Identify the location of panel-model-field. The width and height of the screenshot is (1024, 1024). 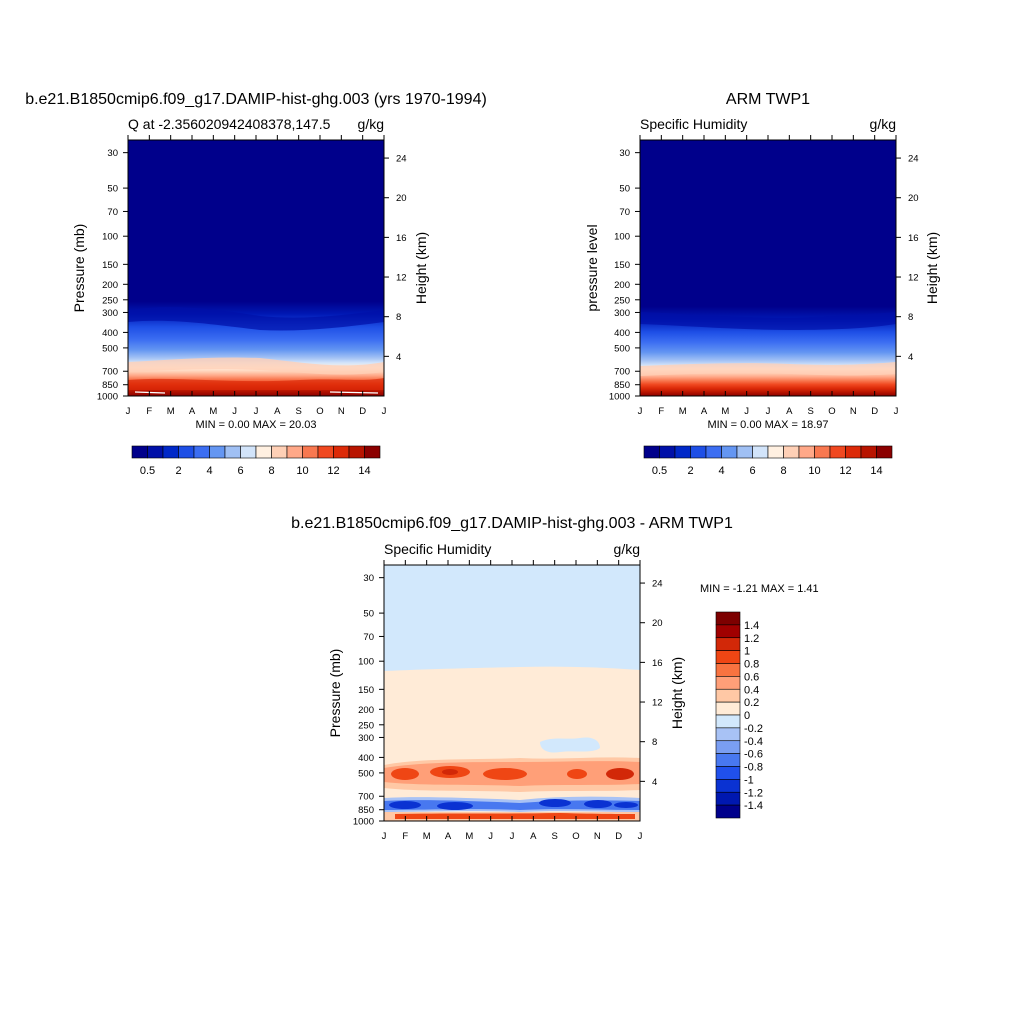
(256, 268).